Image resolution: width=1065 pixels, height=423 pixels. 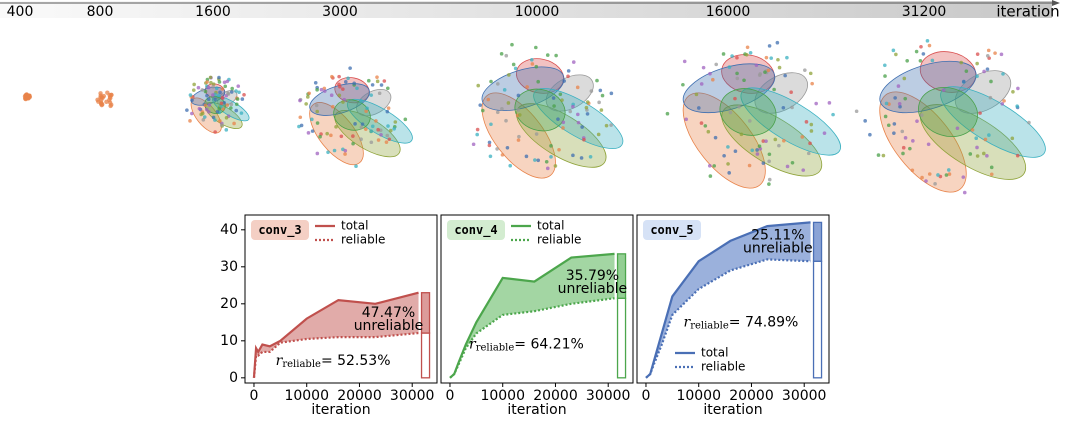 I want to click on gap-area, so click(x=336, y=335).